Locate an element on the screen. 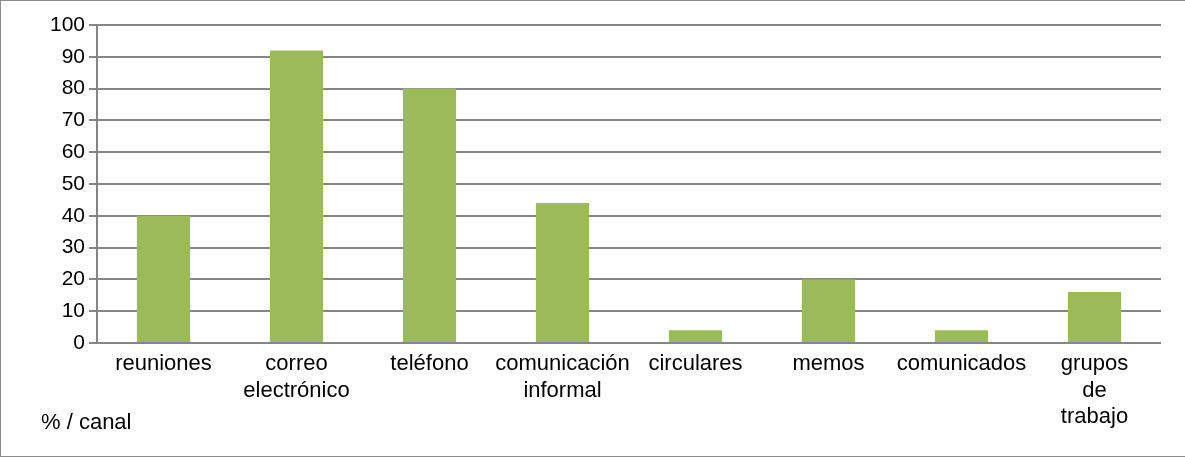  y-tick-label: 10 is located at coordinates (73, 309).